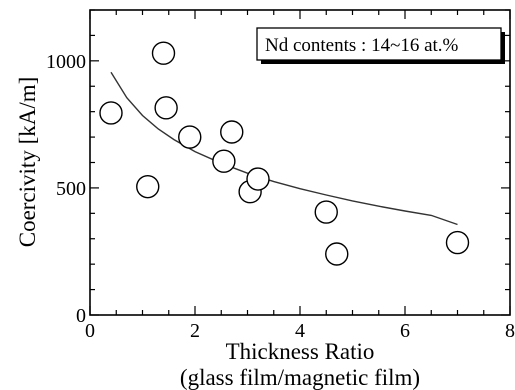  Describe the element at coordinates (27, 162) in the screenshot. I see `y-axis-label: Coercivity [kA/m]` at that location.